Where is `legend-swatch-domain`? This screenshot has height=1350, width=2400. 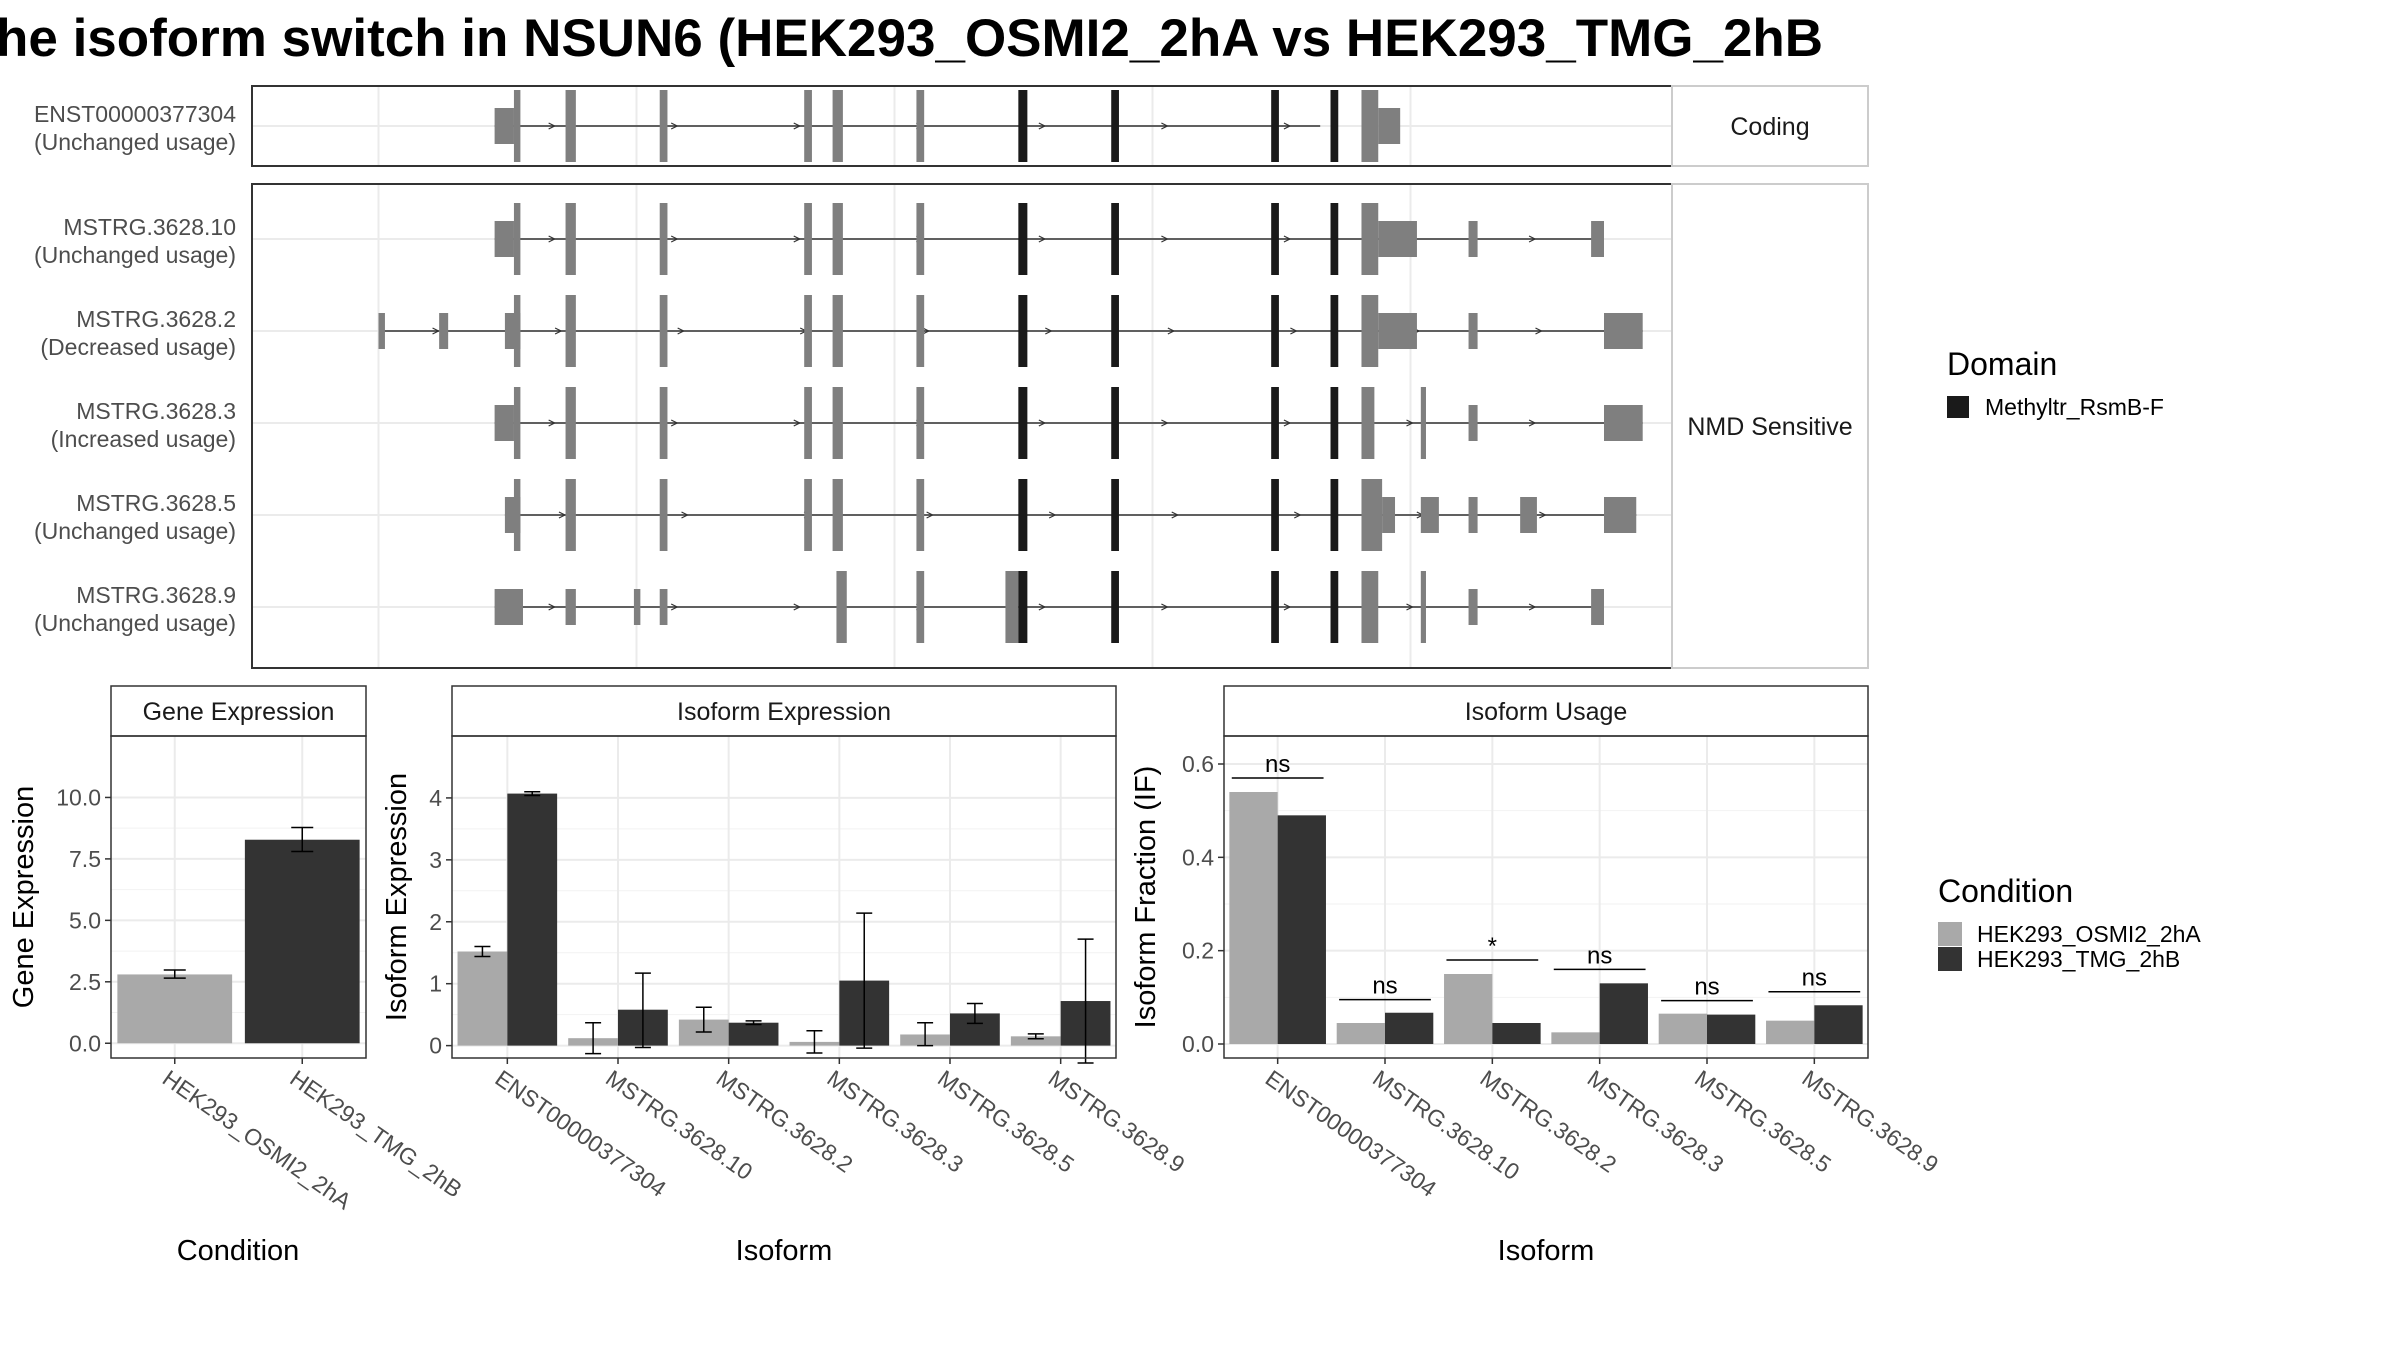 legend-swatch-domain is located at coordinates (1958, 407).